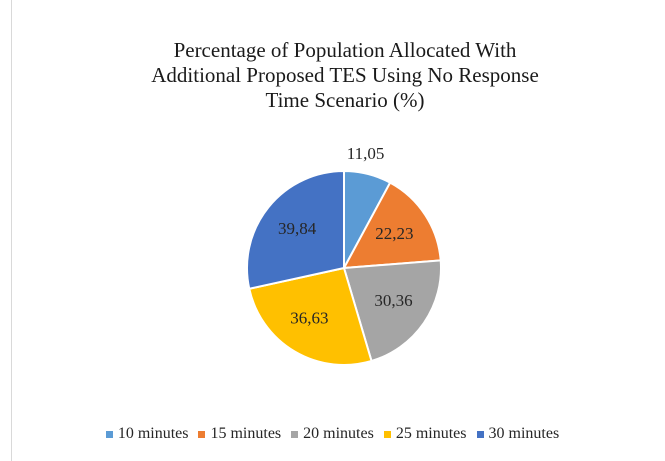  I want to click on legend-label: 20 minutes, so click(338, 433).